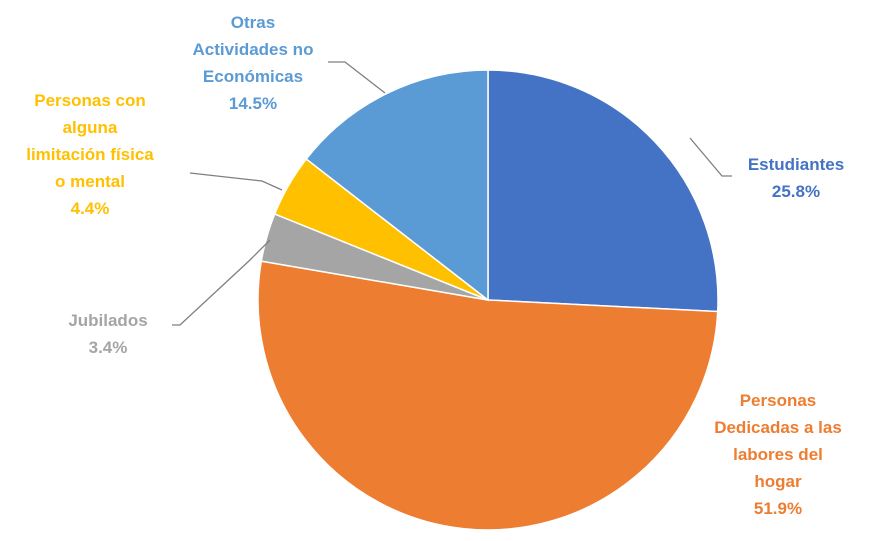 The image size is (869, 541). What do you see at coordinates (90, 208) in the screenshot?
I see `slice-value-label: 4.4%` at bounding box center [90, 208].